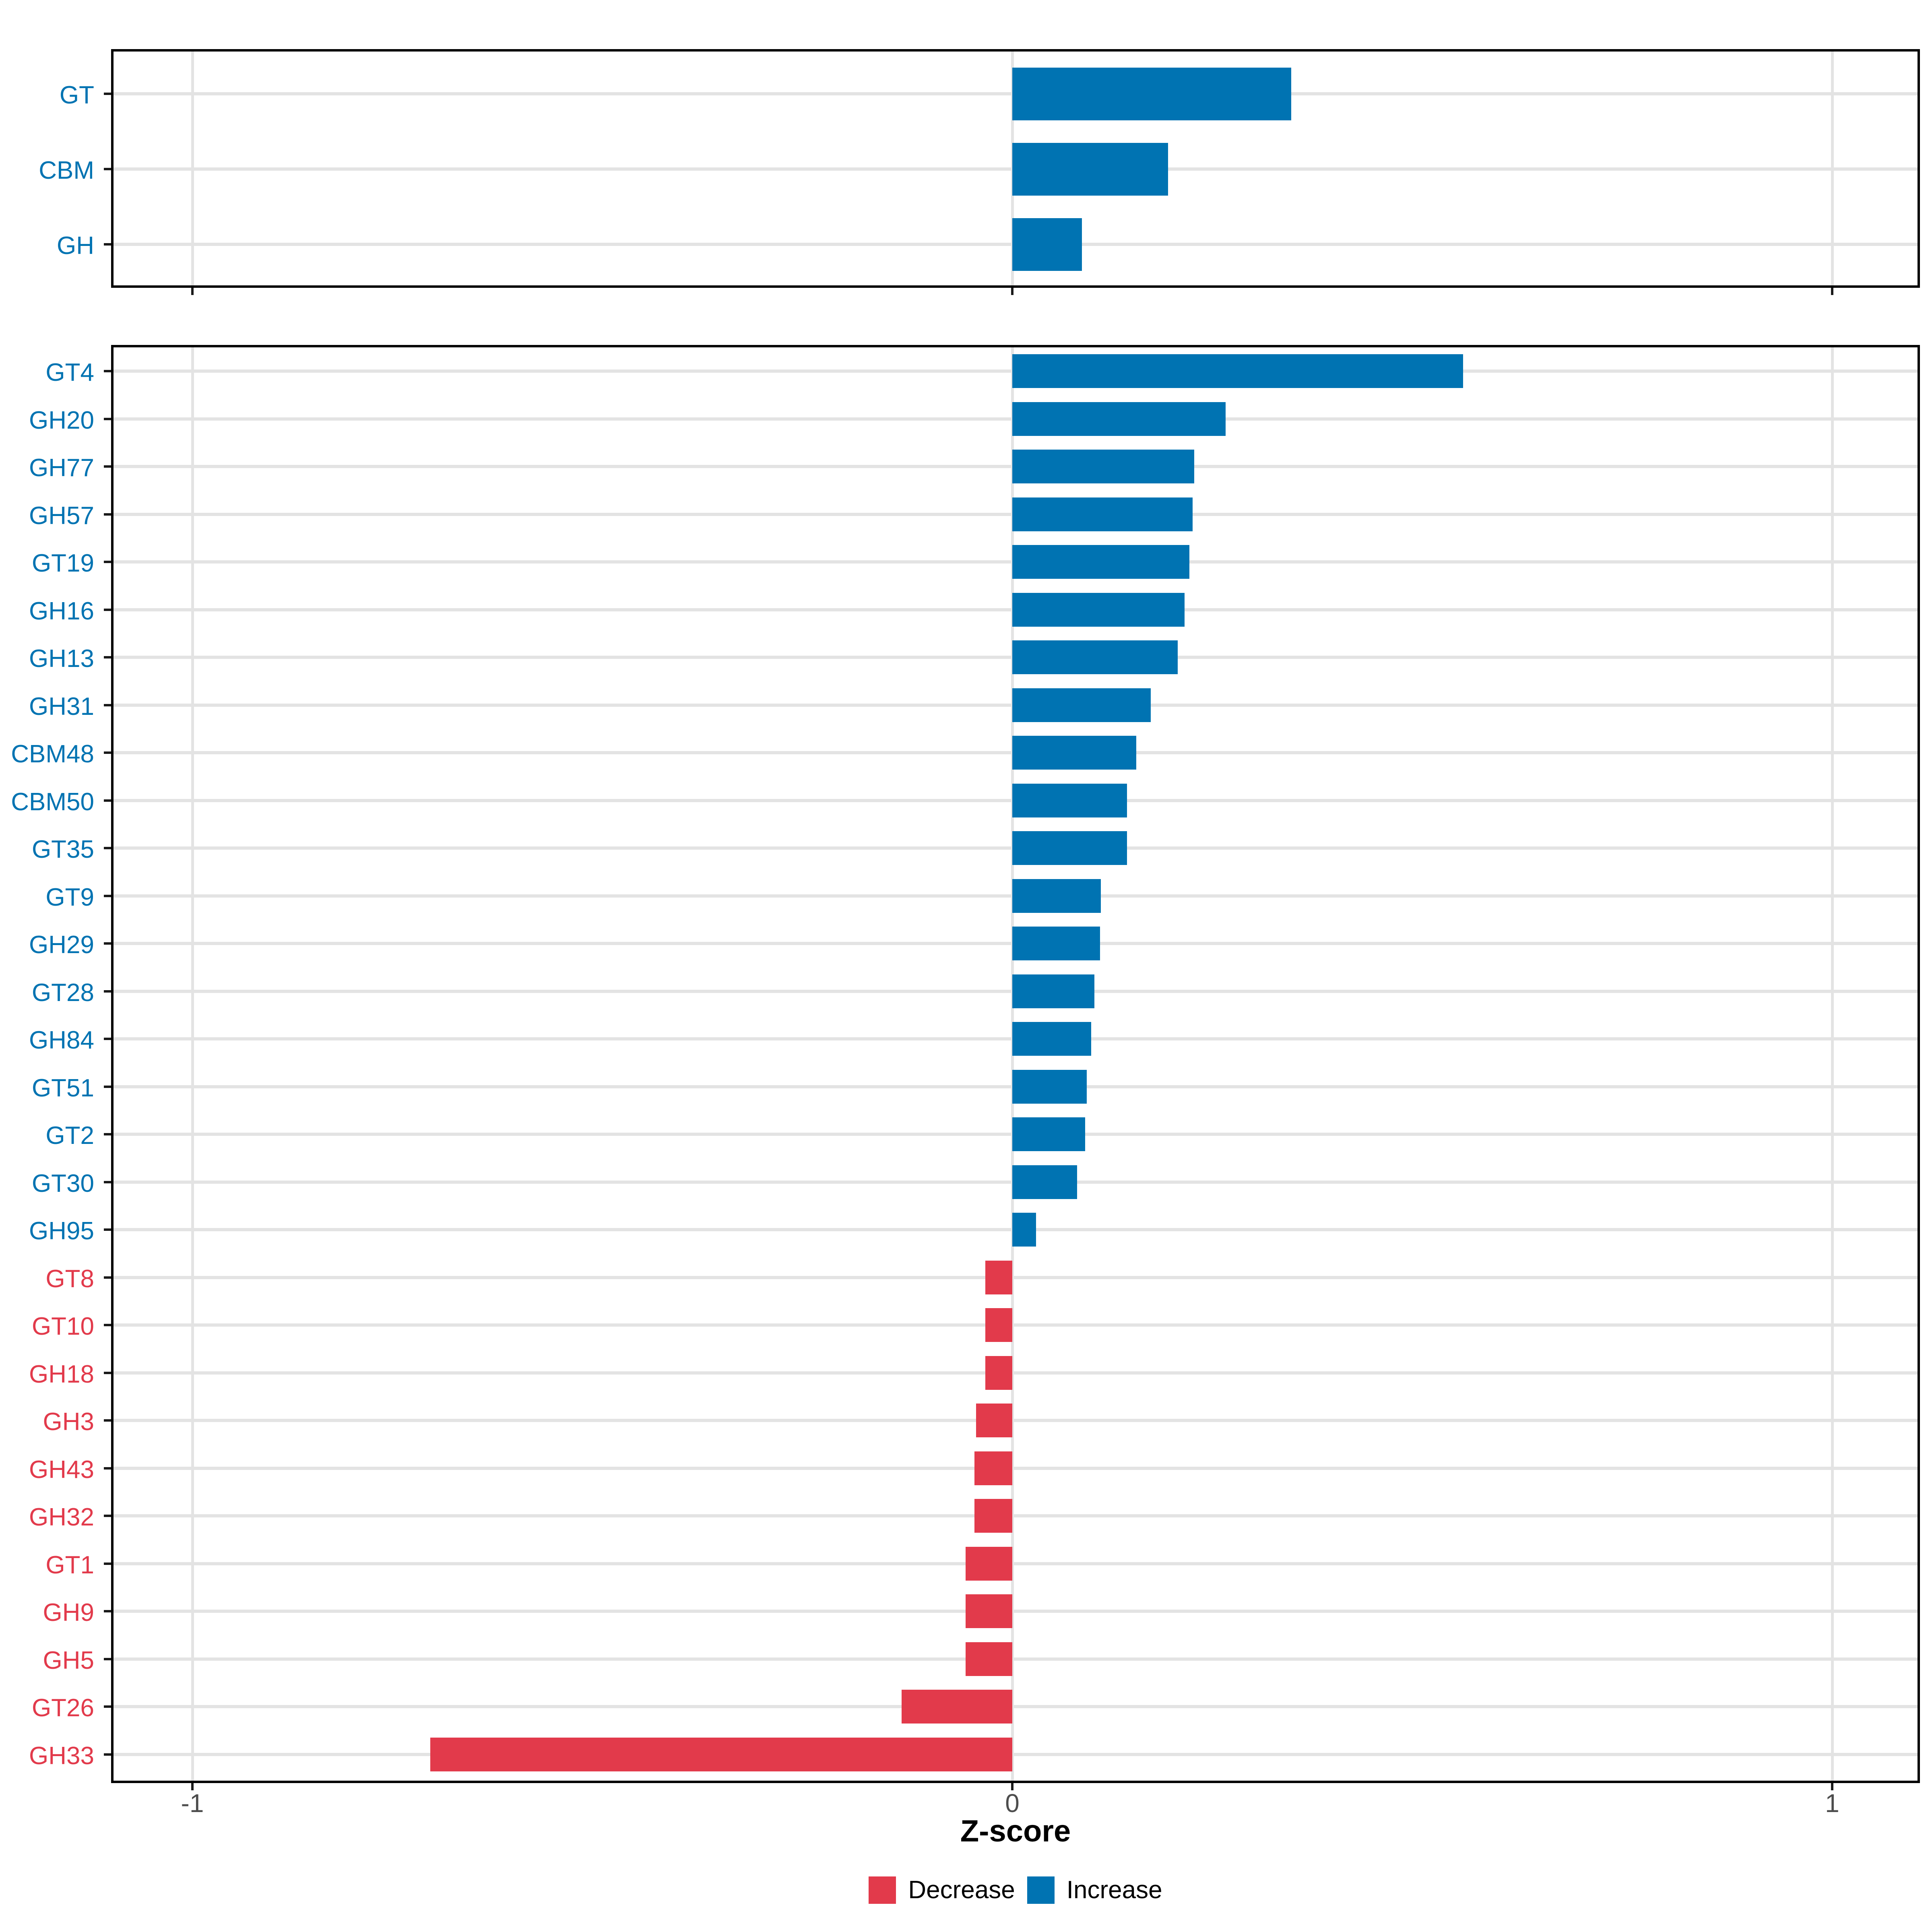  What do you see at coordinates (107, 991) in the screenshot?
I see `y-tick-GT28` at bounding box center [107, 991].